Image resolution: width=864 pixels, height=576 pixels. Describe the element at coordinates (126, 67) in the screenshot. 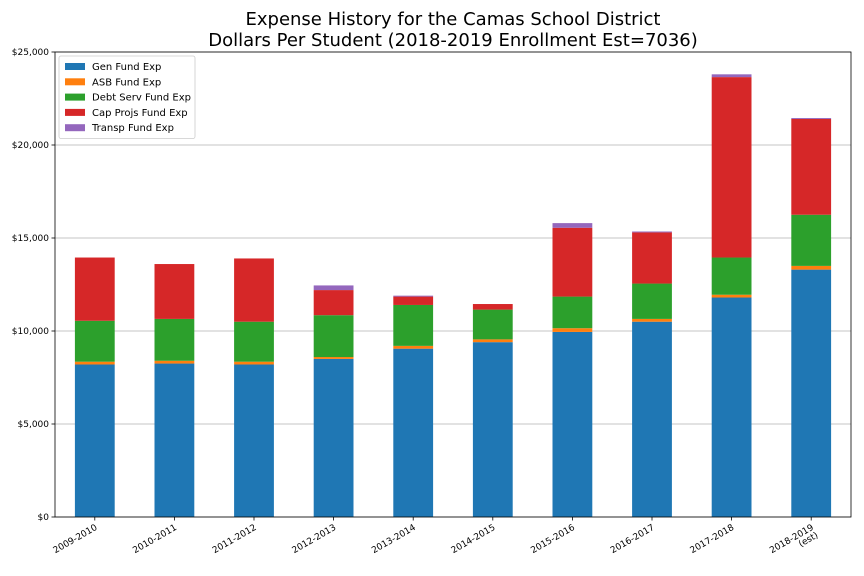

I see `legend-label: Gen Fund Exp` at that location.